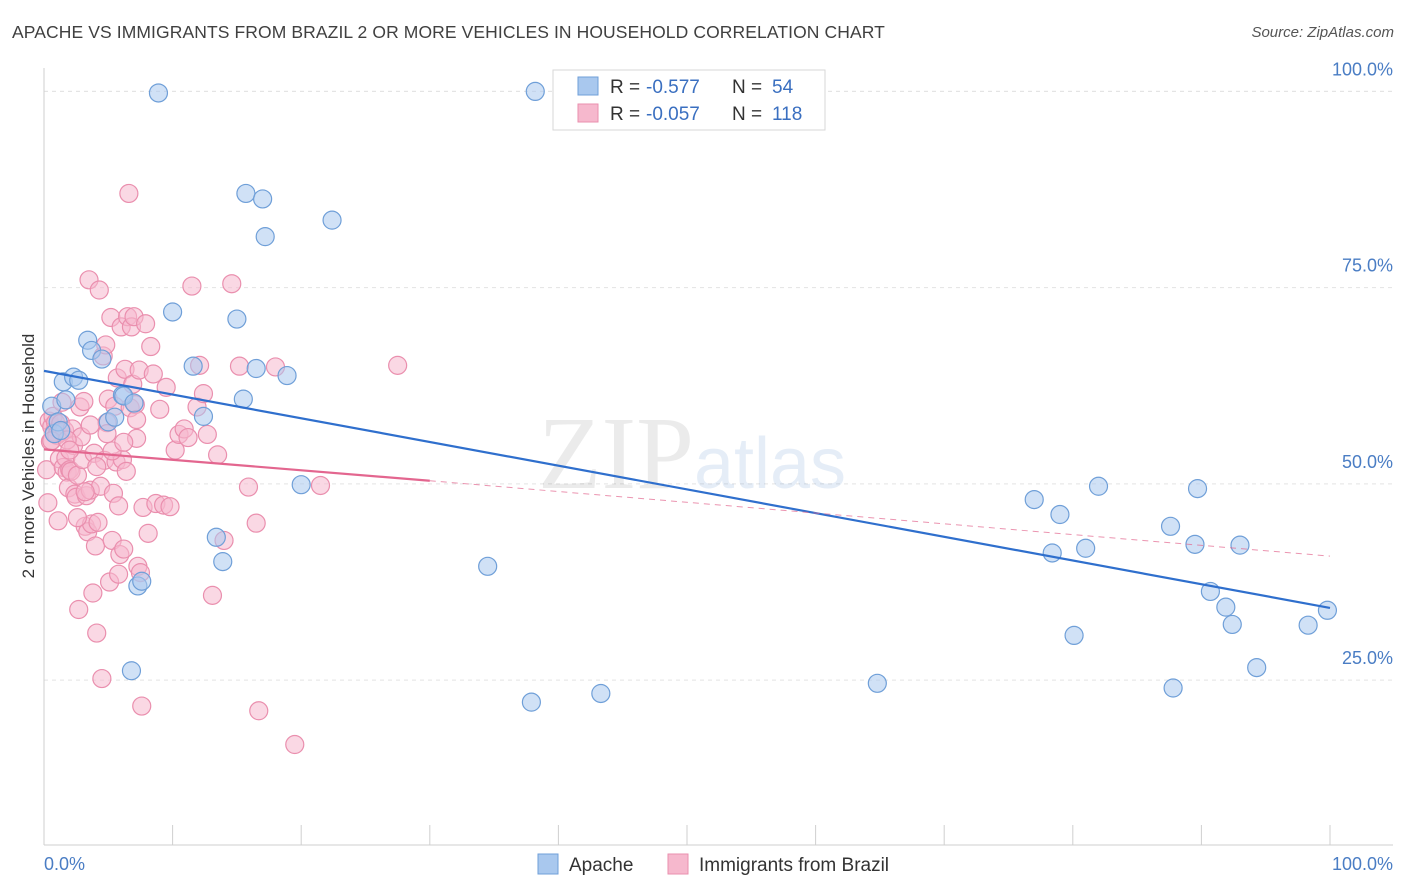 This screenshot has height=892, width=1406. Describe the element at coordinates (64, 864) in the screenshot. I see `x-tick-label-min: 0.0%` at that location.